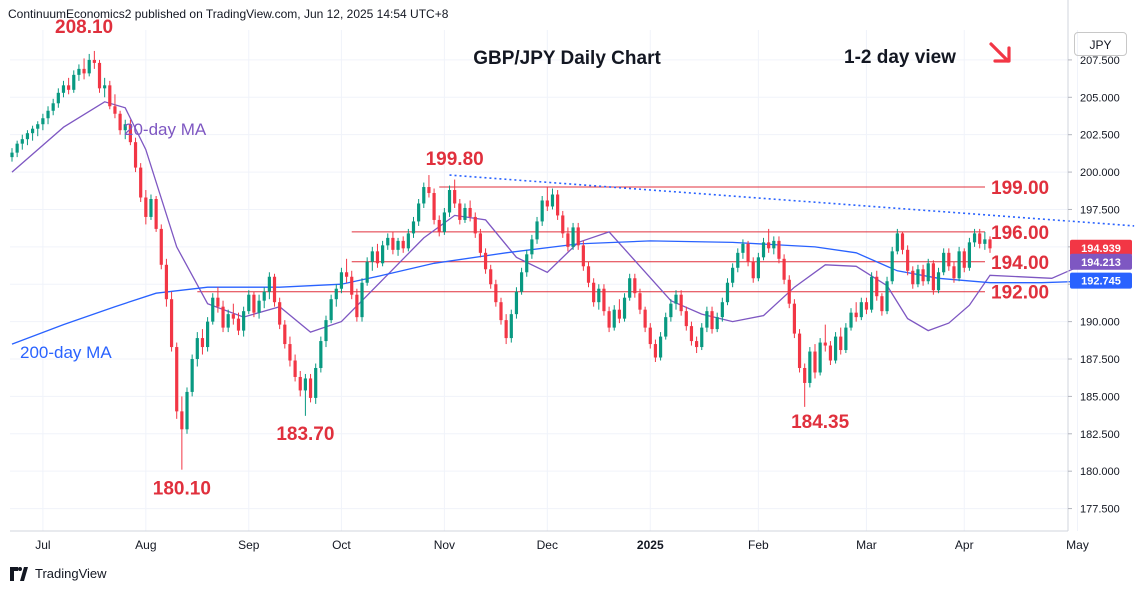 This screenshot has height=593, width=1143. What do you see at coordinates (455, 159) in the screenshot?
I see `annotation-high: 199.80` at bounding box center [455, 159].